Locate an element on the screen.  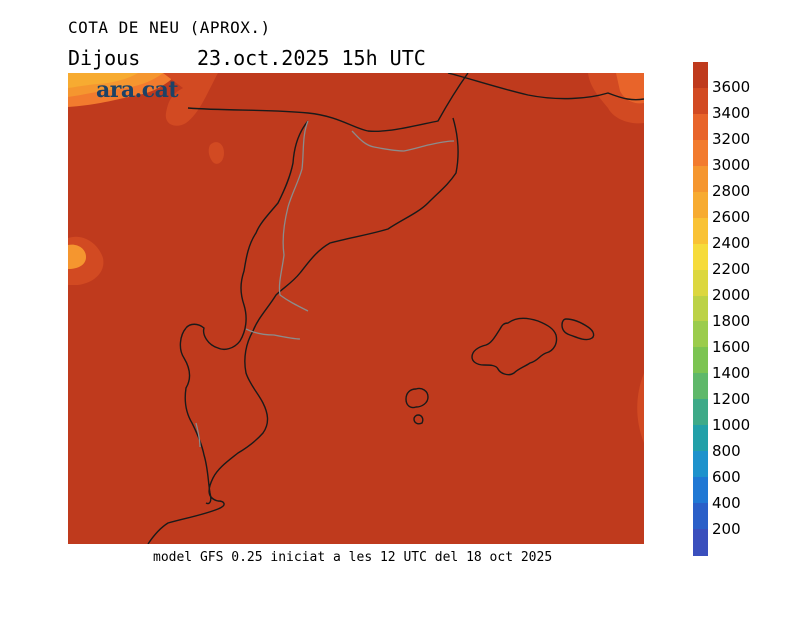
colorbar-label: 1600 is located at coordinates (731, 347).